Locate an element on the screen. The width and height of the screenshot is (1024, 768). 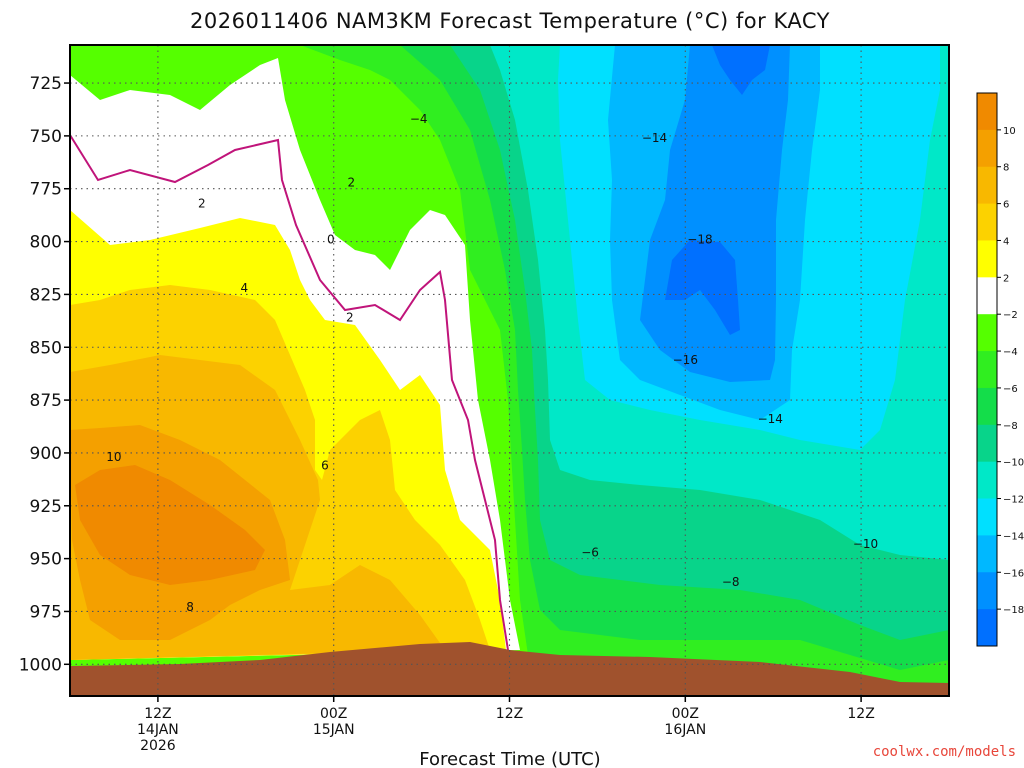
y-tick-label: 825 is located at coordinates (46, 295).